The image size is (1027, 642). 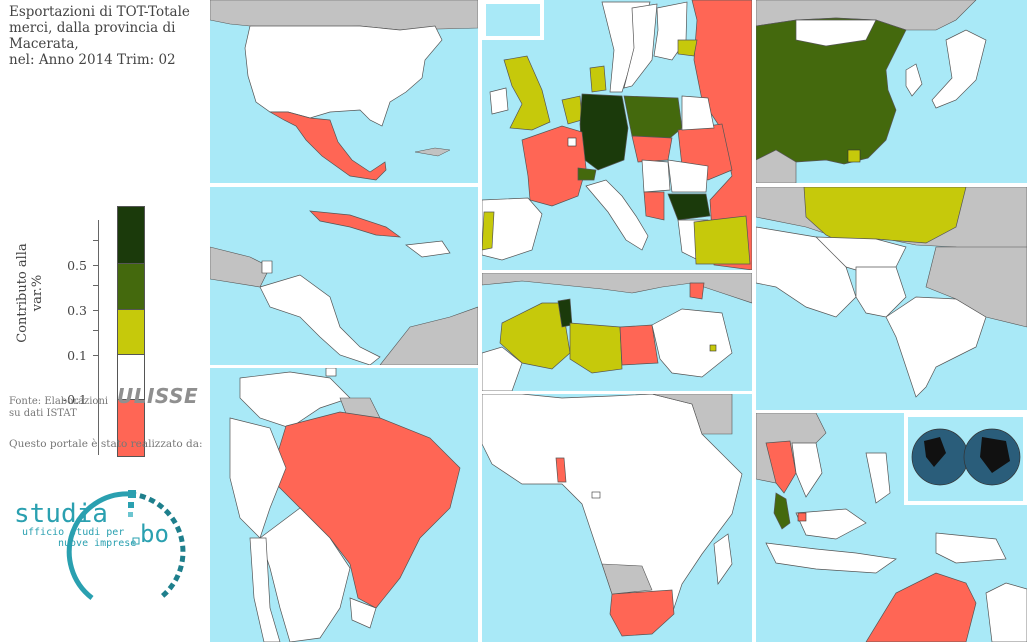 What do you see at coordinates (831, 558) in the screenshot?
I see `indonesia` at bounding box center [831, 558].